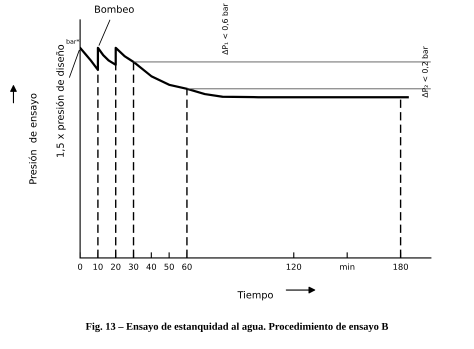 The image size is (474, 349). I want to click on x-tick-label: 20, so click(115, 267).